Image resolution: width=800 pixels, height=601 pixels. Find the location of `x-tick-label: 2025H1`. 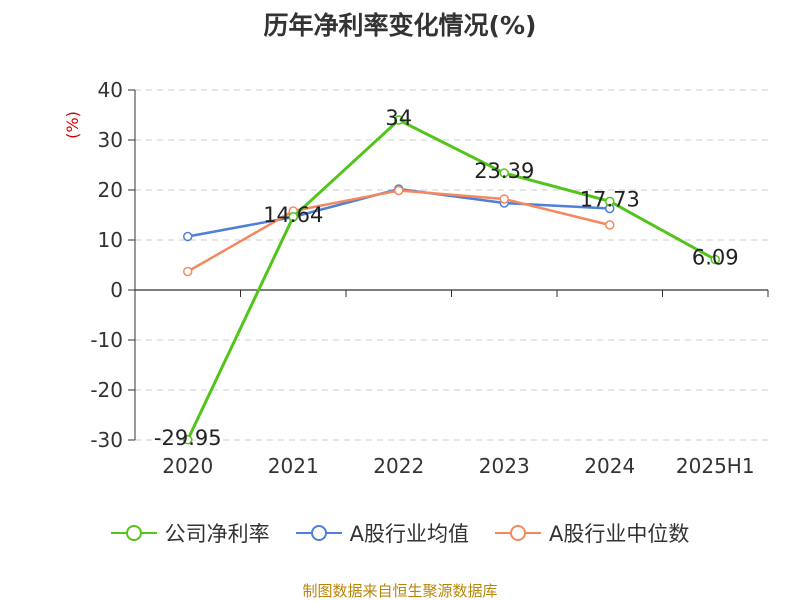

x-tick-label: 2025H1 is located at coordinates (715, 466).